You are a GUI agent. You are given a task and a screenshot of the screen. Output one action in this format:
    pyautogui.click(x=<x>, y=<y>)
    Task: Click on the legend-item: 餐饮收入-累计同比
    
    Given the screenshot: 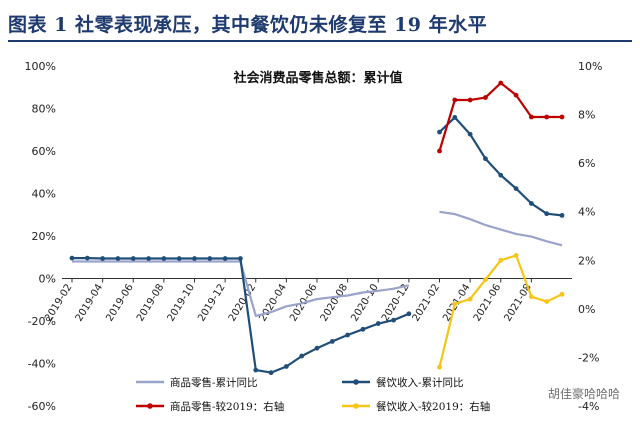 What is the action you would take?
    pyautogui.click(x=403, y=382)
    